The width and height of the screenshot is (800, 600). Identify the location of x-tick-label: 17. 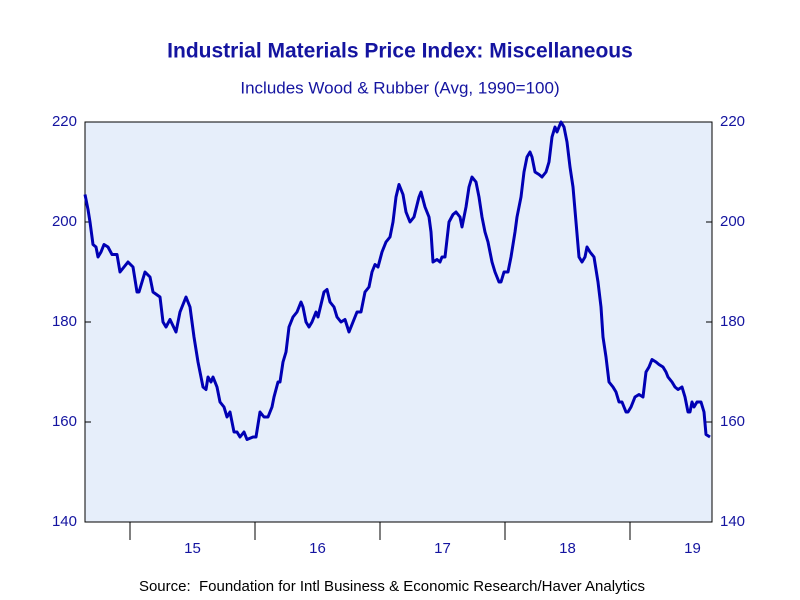
(442, 548).